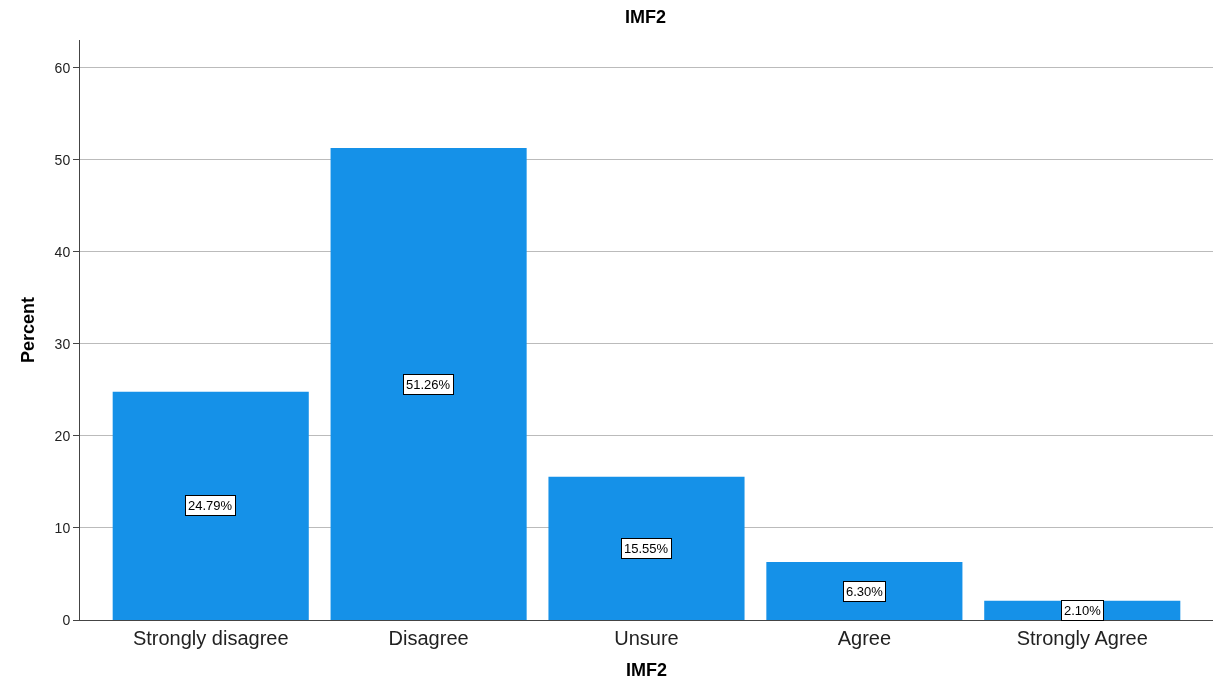  Describe the element at coordinates (646, 670) in the screenshot. I see `x-axis-title: IMF2` at that location.